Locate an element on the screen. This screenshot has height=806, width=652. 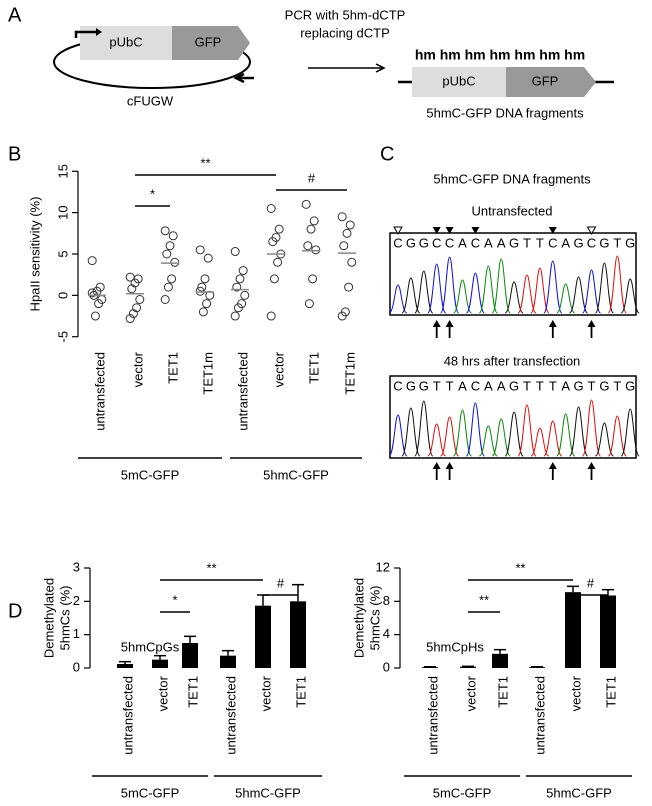
y-tick-label: 10 is located at coordinates (62, 212).